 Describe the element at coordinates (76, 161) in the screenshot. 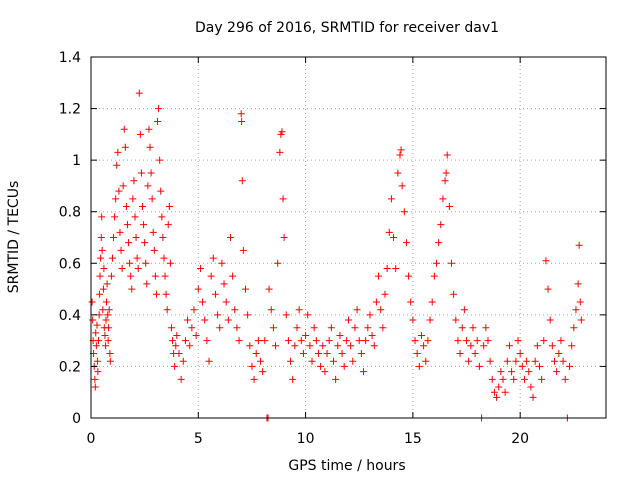

I see `y-tick-label: 1` at that location.